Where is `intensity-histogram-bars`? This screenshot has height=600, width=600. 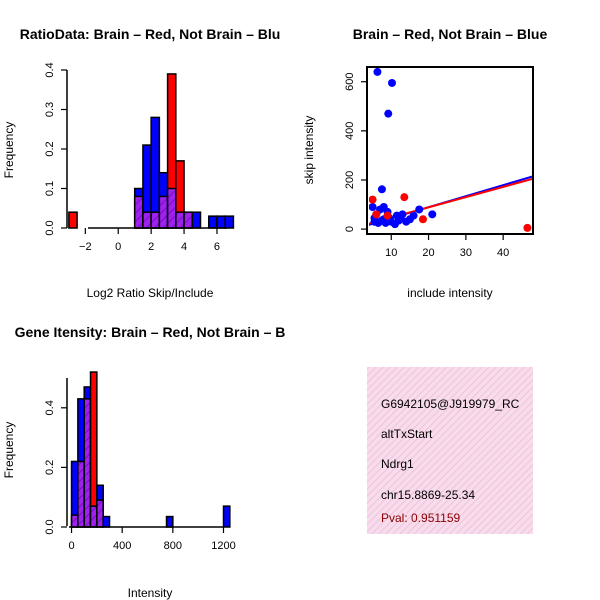 intensity-histogram-bars is located at coordinates (150, 449).